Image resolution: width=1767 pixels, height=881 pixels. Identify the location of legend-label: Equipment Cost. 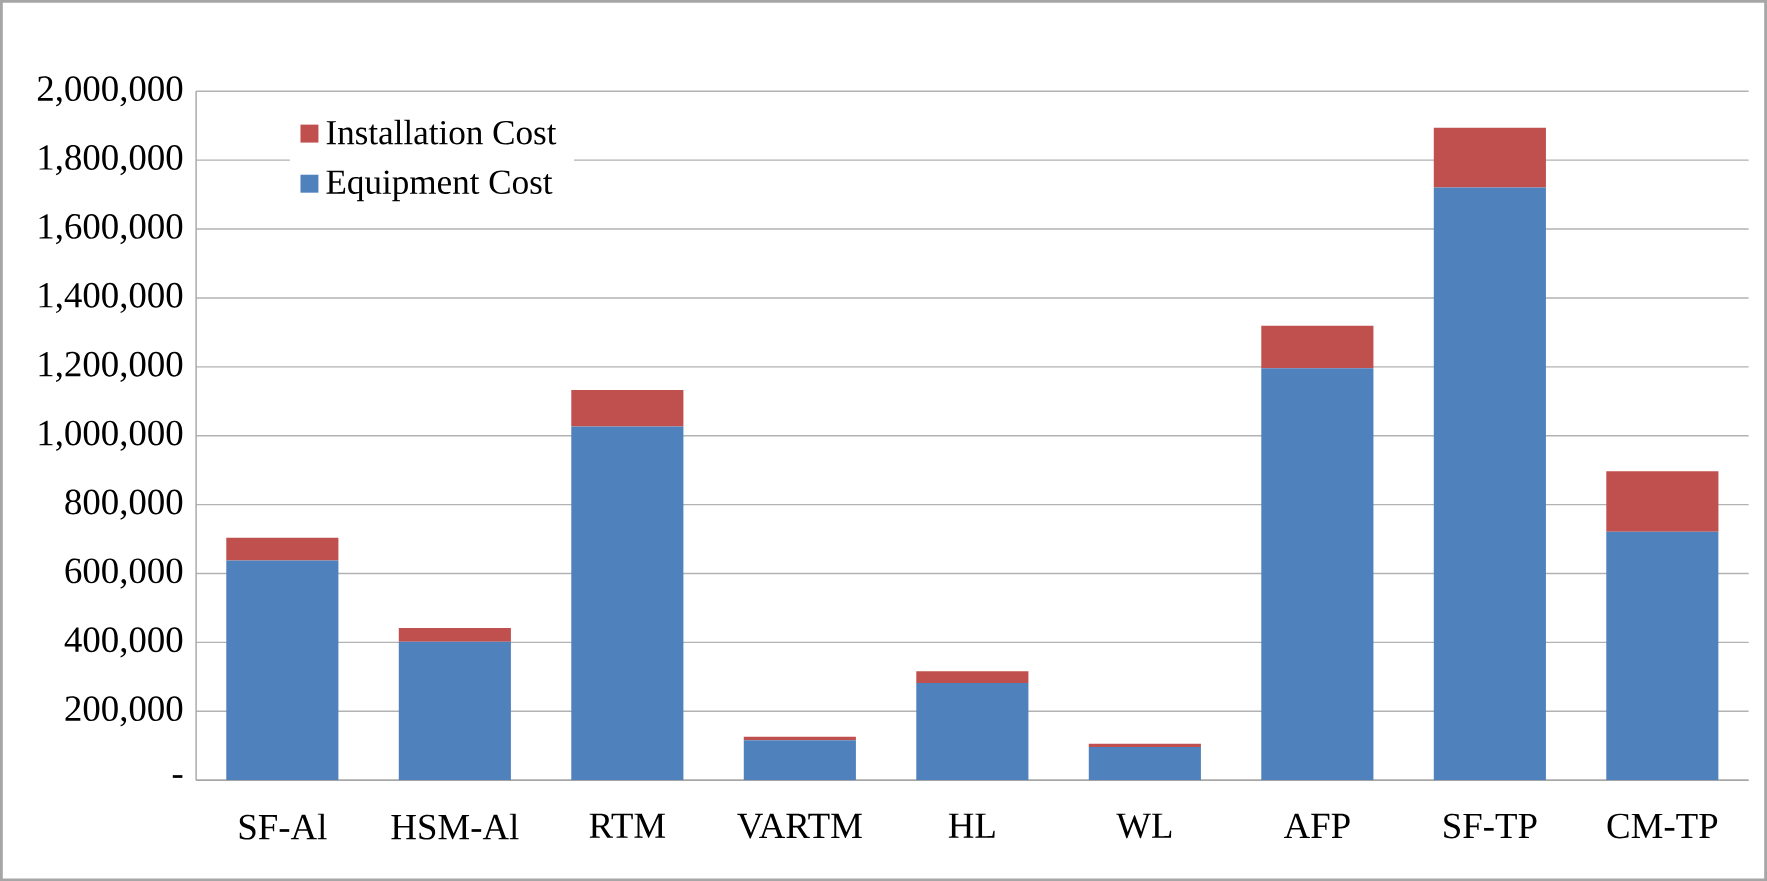
(439, 185).